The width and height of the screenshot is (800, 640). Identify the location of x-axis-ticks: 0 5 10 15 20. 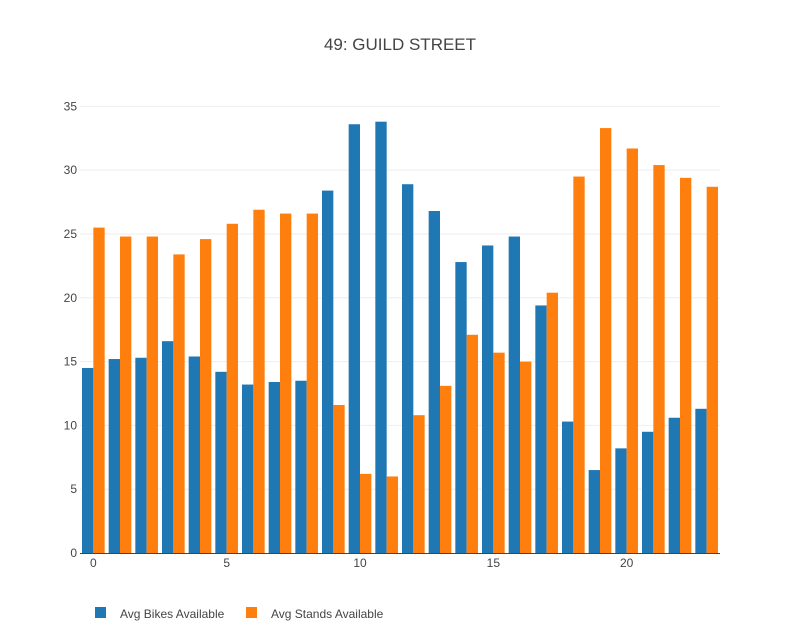
(362, 563).